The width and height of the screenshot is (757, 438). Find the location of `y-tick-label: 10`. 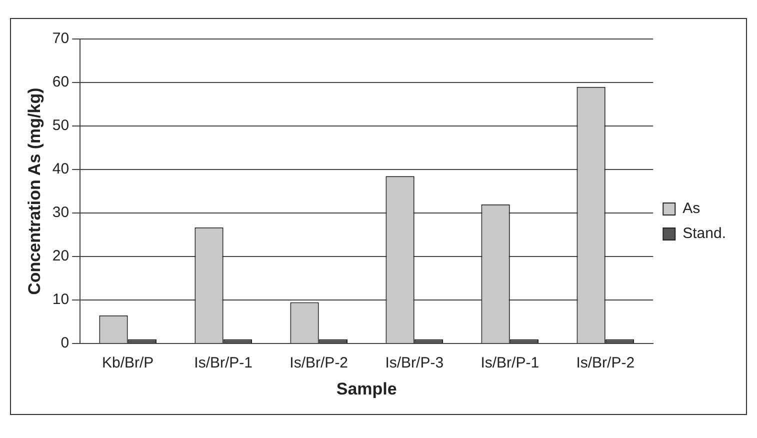

y-tick-label: 10 is located at coordinates (61, 299).